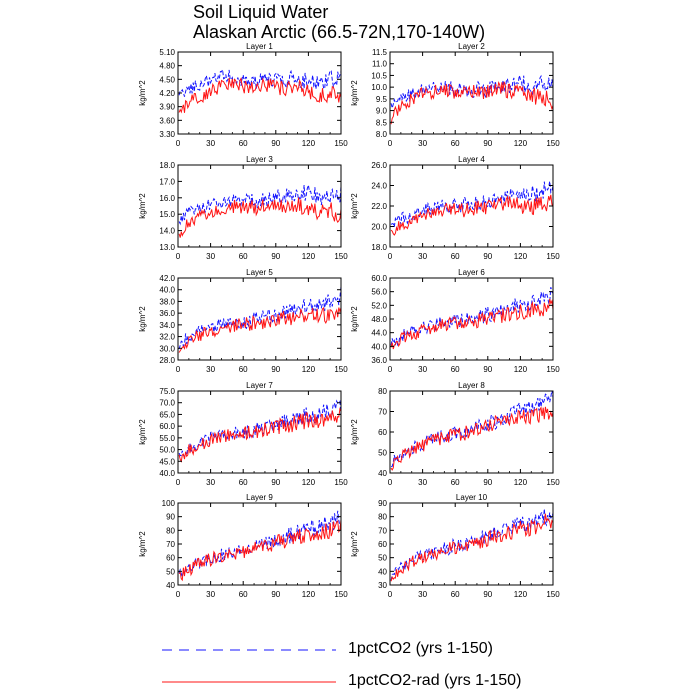 This screenshot has width=700, height=700. What do you see at coordinates (259, 217) in the screenshot?
I see `panel-layer-3-line-1pctco2-rad` at bounding box center [259, 217].